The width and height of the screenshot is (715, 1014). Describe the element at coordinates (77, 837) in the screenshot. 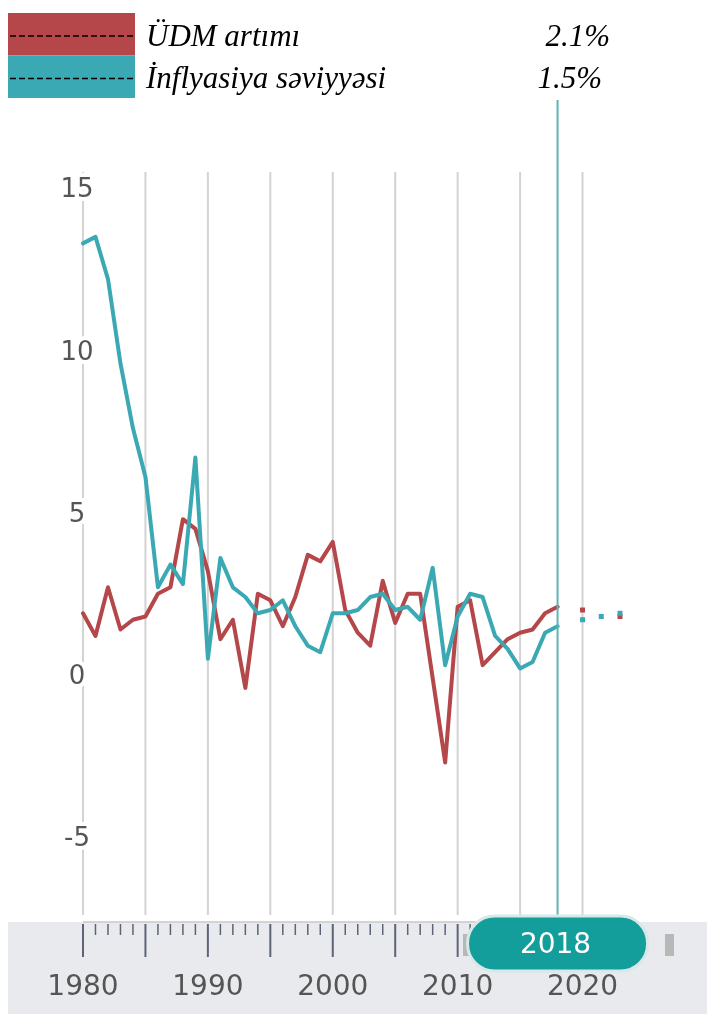

I see `y-tick-label: -5` at that location.